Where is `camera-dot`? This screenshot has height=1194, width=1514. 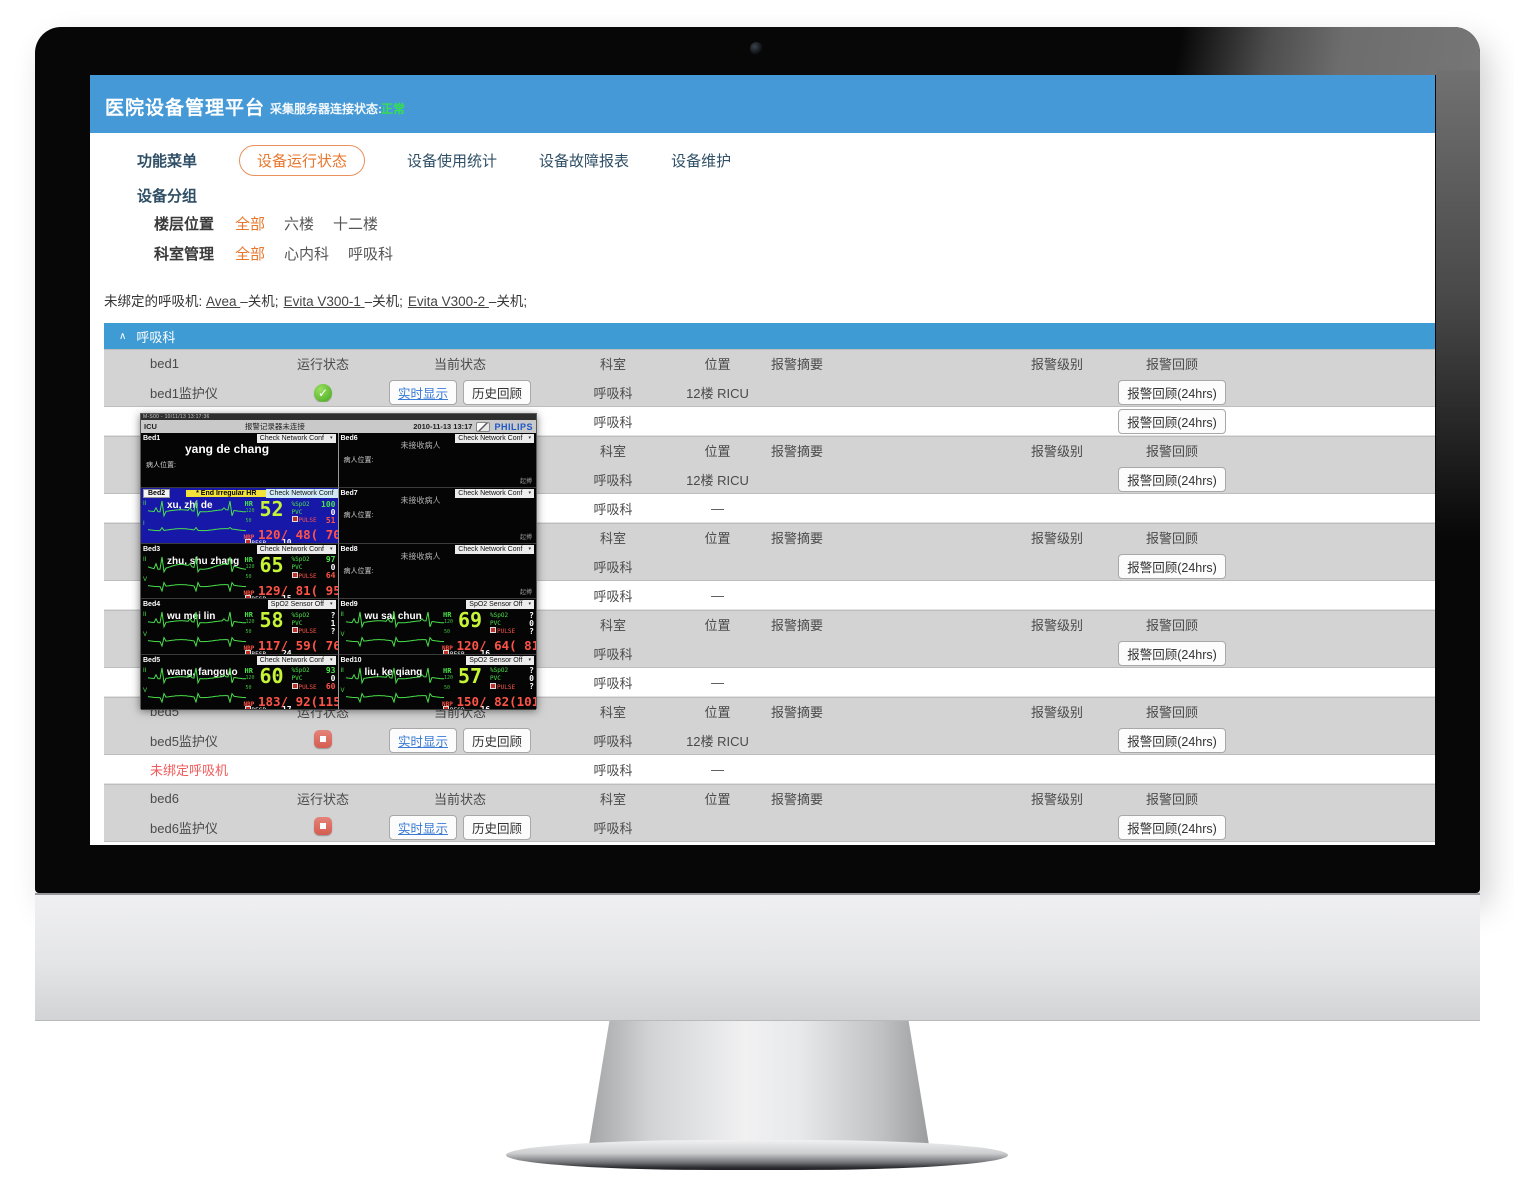 camera-dot is located at coordinates (756, 48).